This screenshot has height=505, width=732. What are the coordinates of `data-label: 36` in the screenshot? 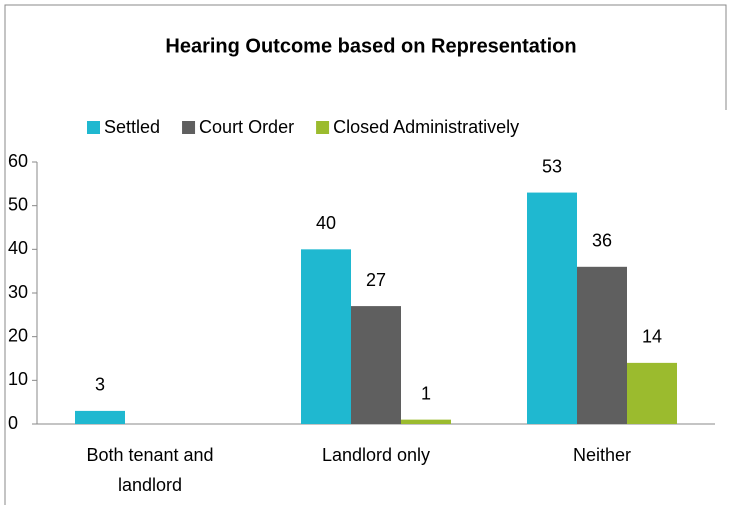 It's located at (602, 241).